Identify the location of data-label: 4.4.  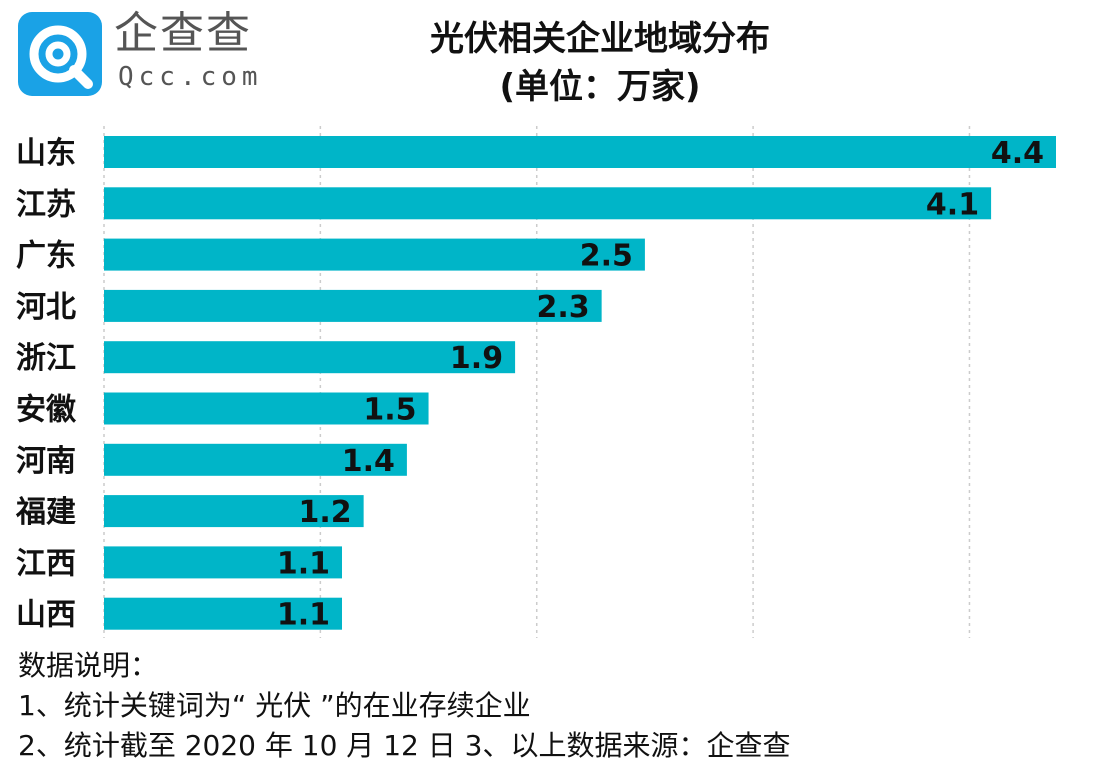
(1017, 153).